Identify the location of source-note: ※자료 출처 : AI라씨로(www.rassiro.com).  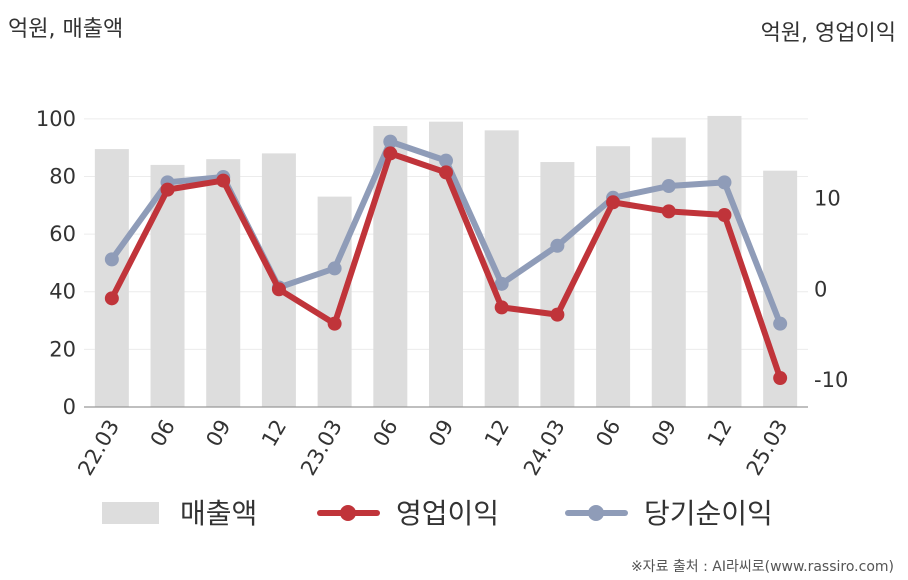
(762, 567).